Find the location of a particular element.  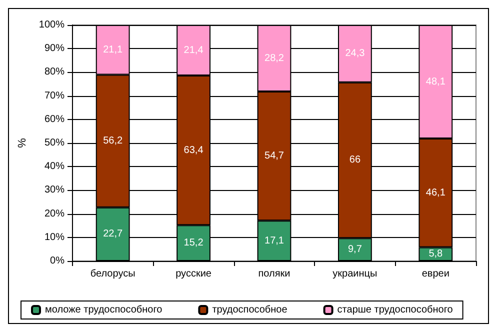

x-tick-label: евреи is located at coordinates (436, 274).